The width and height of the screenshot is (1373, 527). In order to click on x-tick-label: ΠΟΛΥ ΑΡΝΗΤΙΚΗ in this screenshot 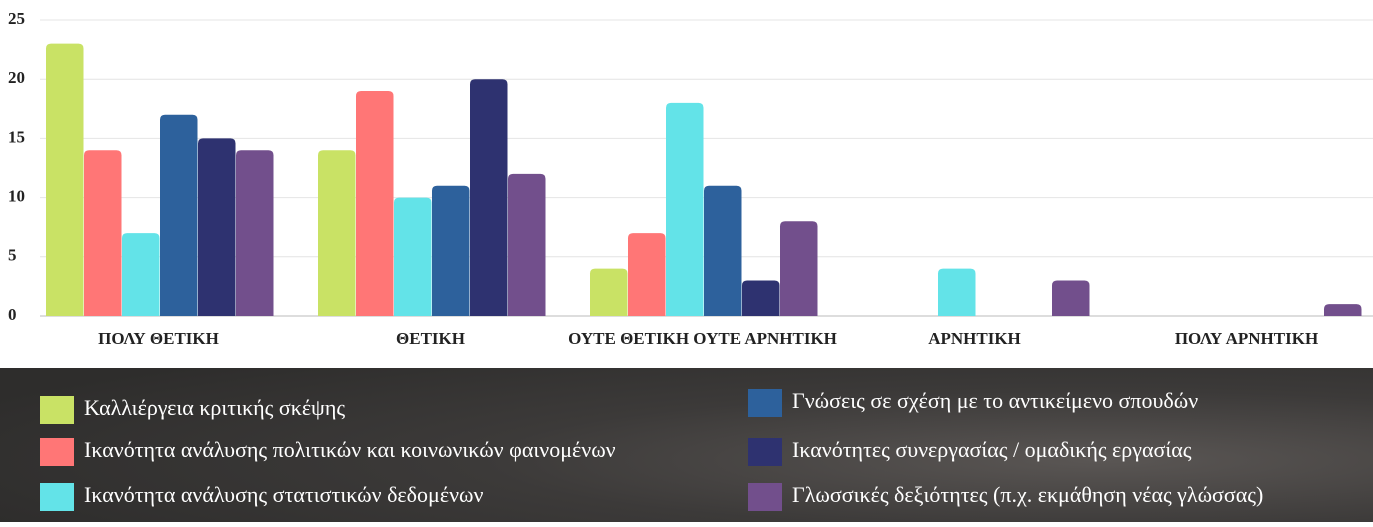, I will do `click(1246, 338)`.